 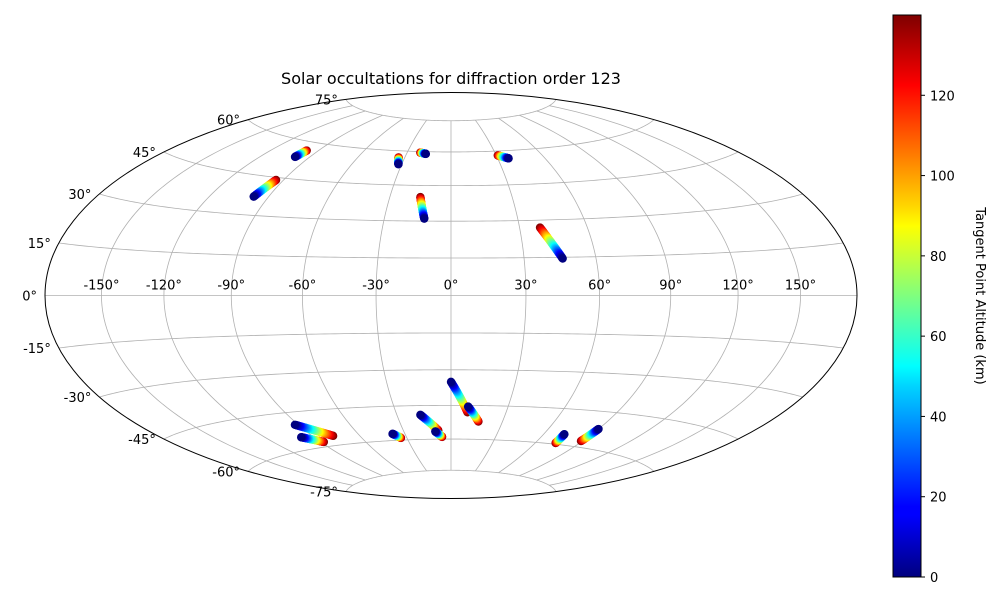 What do you see at coordinates (101, 286) in the screenshot?
I see `longitude-tick-label: -150°` at bounding box center [101, 286].